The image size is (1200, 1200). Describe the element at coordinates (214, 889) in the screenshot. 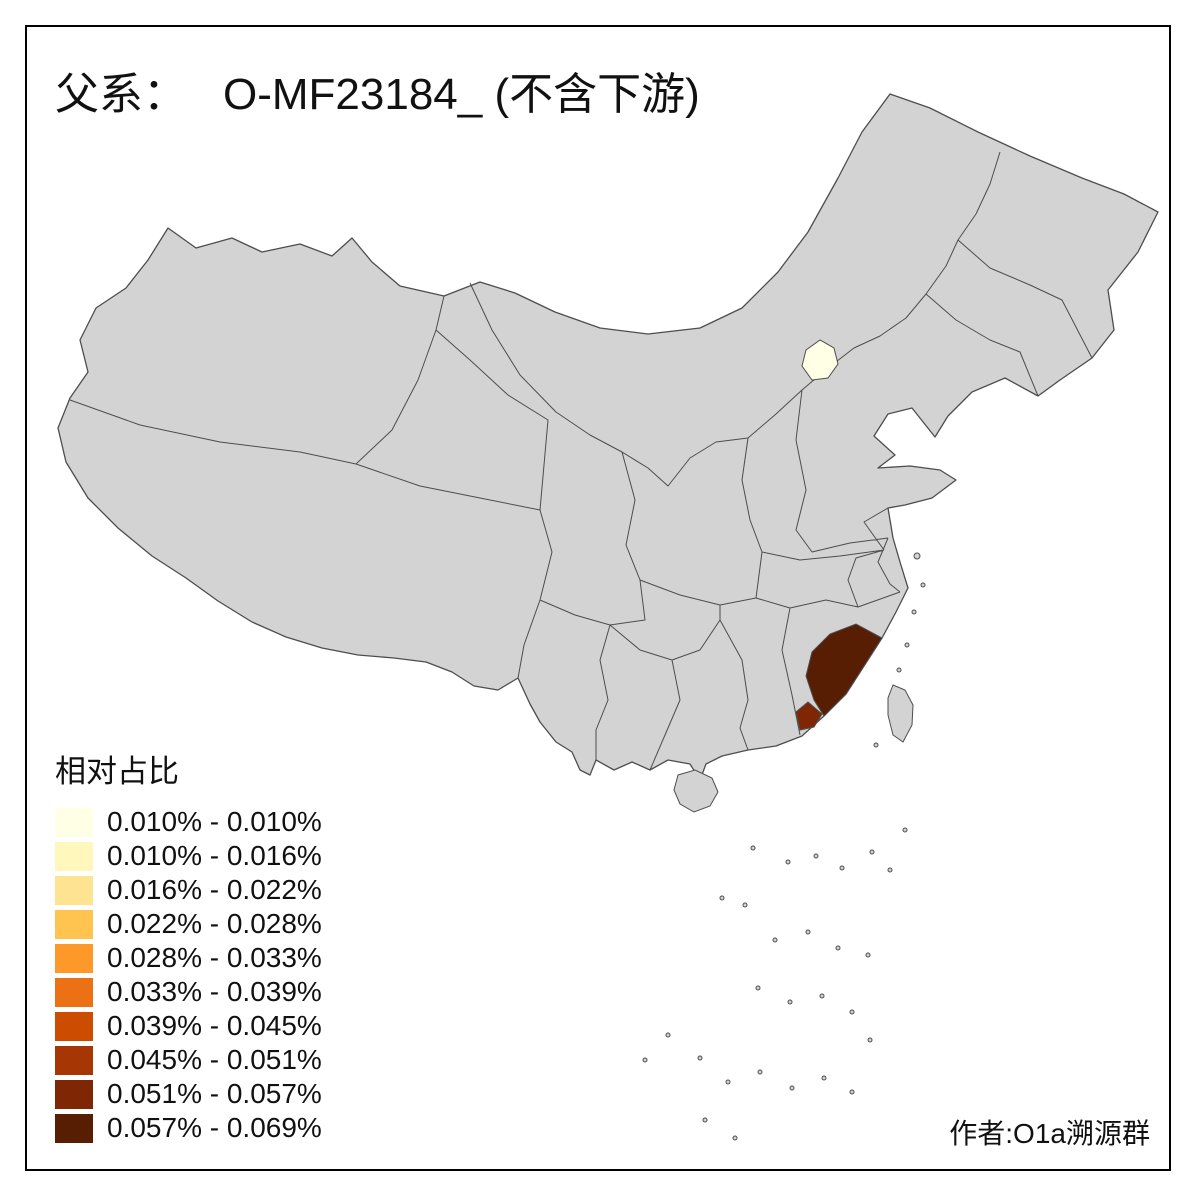

I see `legend-item-label: 0.016% - 0.022%` at that location.